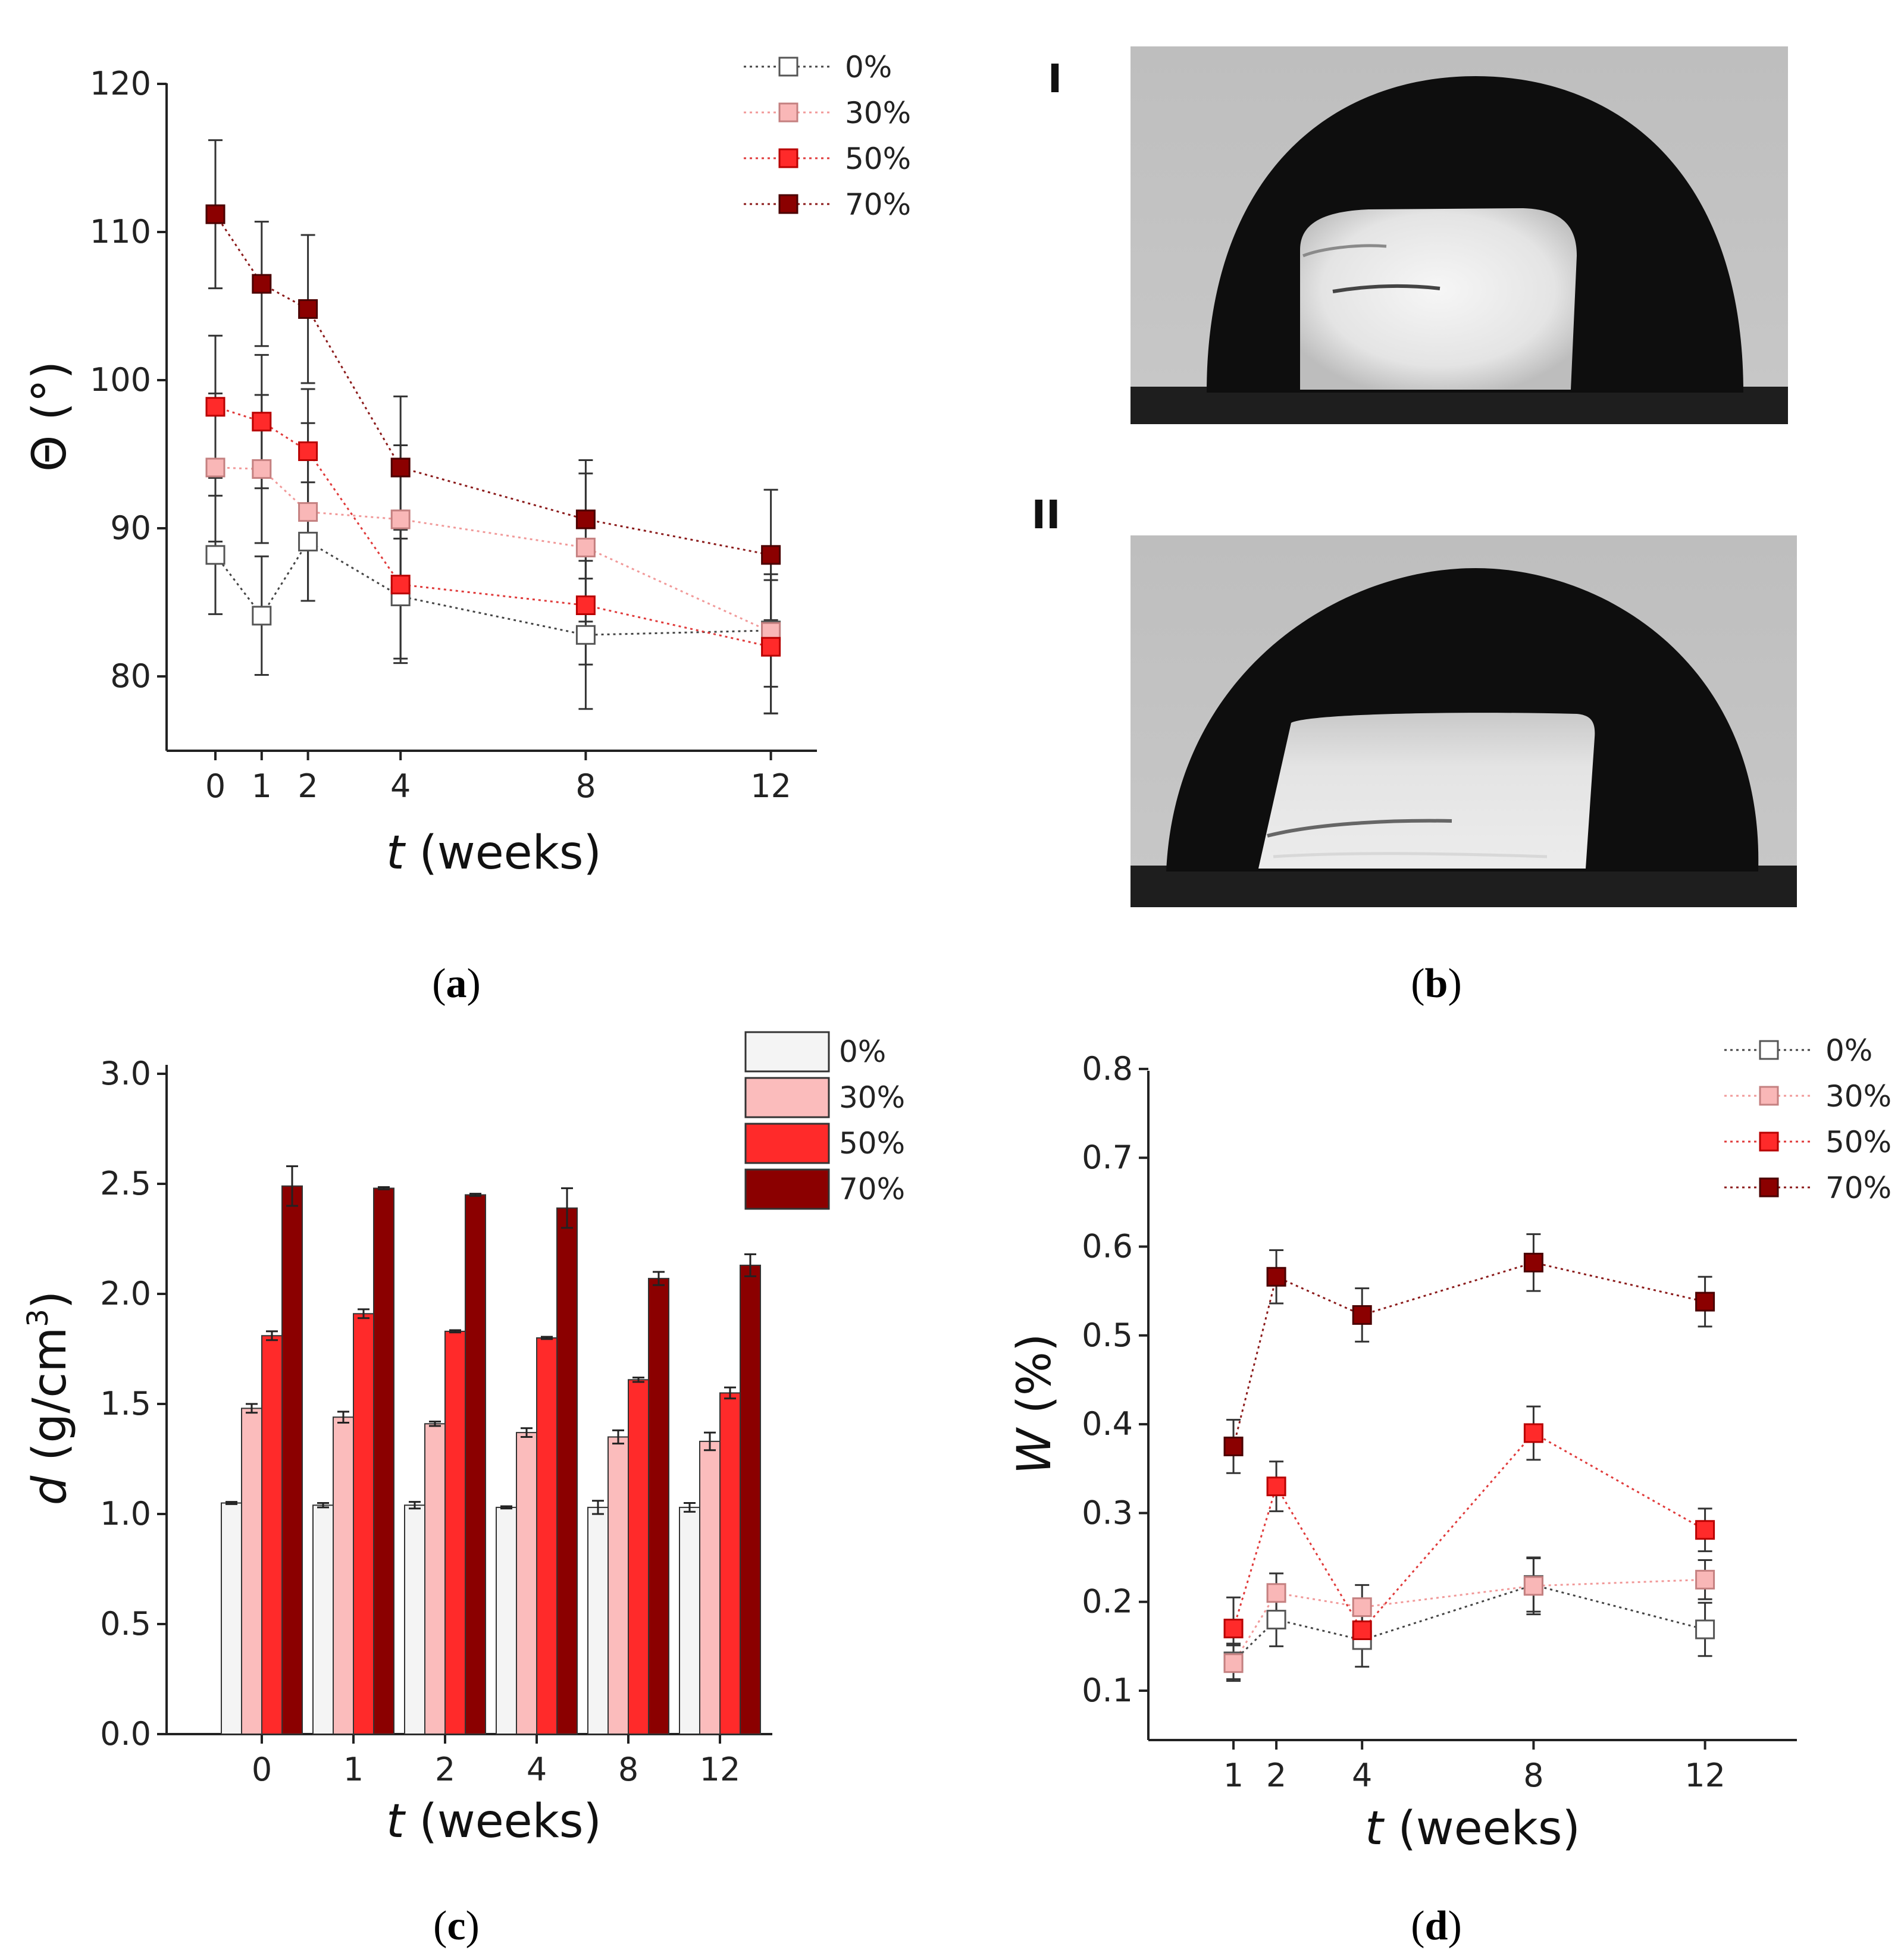 The image size is (1904, 1956). I want to click on chart-c-x-tick-label: 2, so click(445, 1769).